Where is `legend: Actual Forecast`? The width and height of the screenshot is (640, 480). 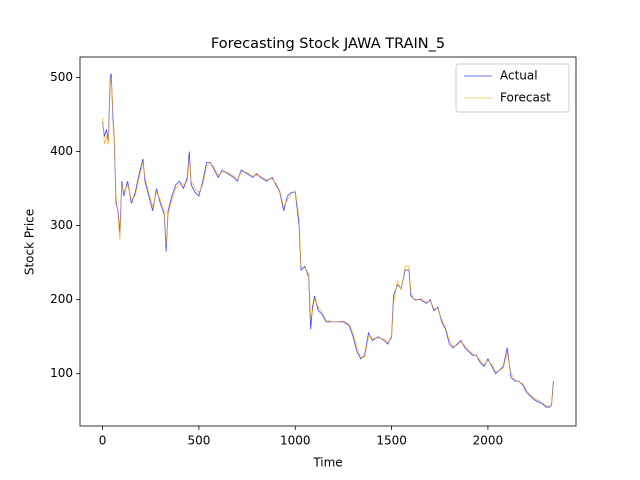 legend: Actual Forecast is located at coordinates (512, 88).